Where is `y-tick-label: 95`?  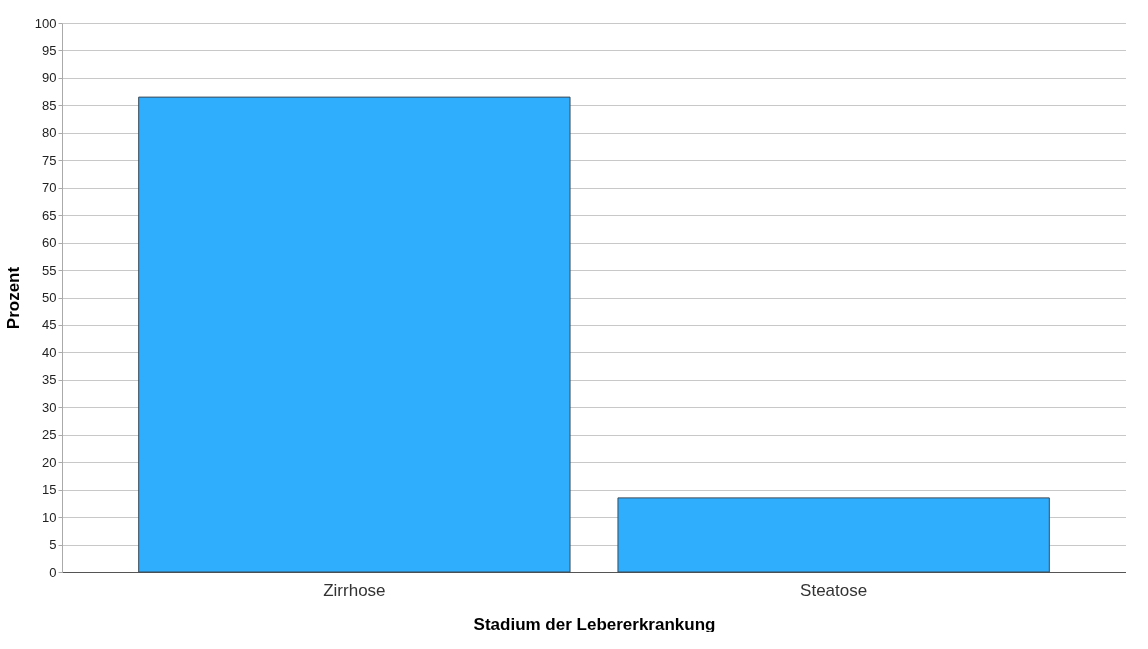 y-tick-label: 95 is located at coordinates (49, 50).